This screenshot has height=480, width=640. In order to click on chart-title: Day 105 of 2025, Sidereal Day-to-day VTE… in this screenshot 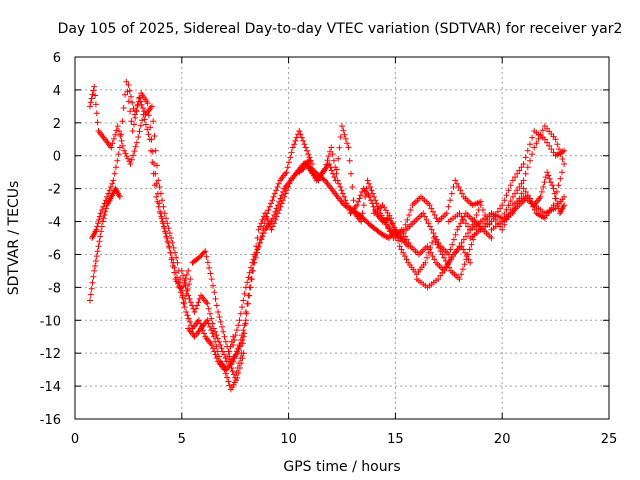, I will do `click(340, 29)`.